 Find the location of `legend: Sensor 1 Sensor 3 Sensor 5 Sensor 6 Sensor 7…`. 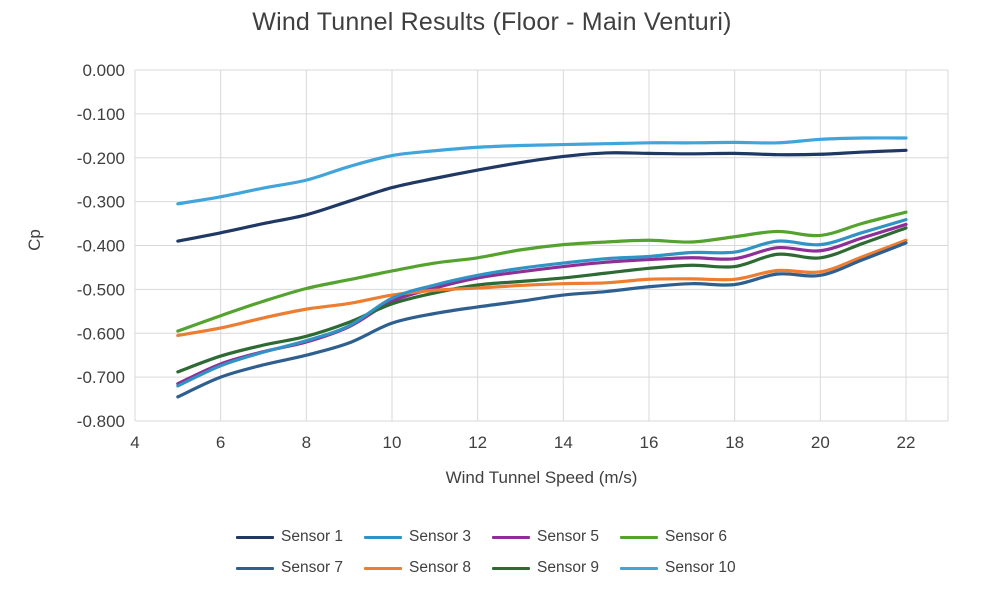

legend: Sensor 1 Sensor 3 Sensor 5 Sensor 6 Sensor 7… is located at coordinates (492, 552).